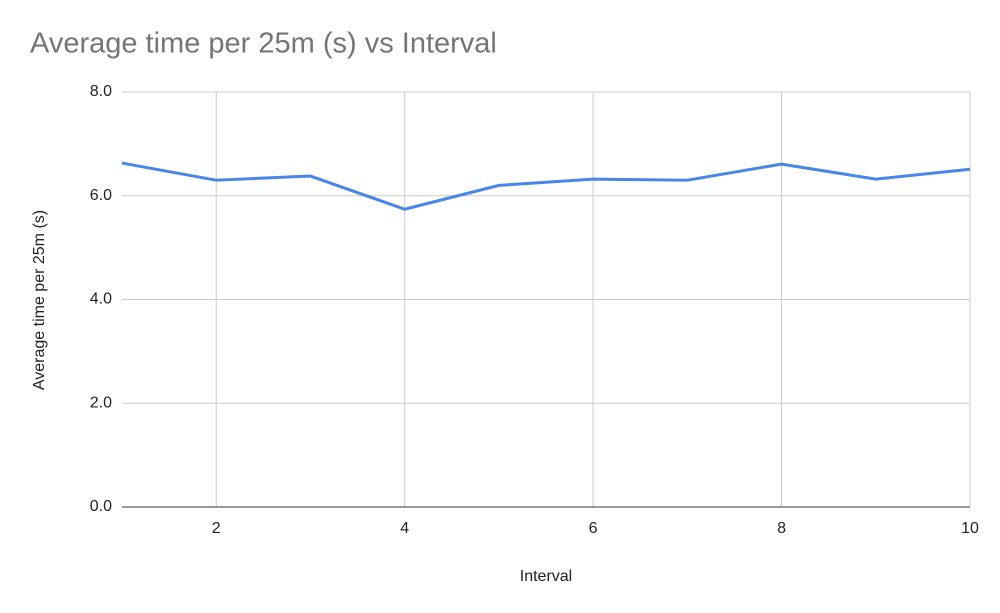  I want to click on y-tick-label: 8.0, so click(101, 91).